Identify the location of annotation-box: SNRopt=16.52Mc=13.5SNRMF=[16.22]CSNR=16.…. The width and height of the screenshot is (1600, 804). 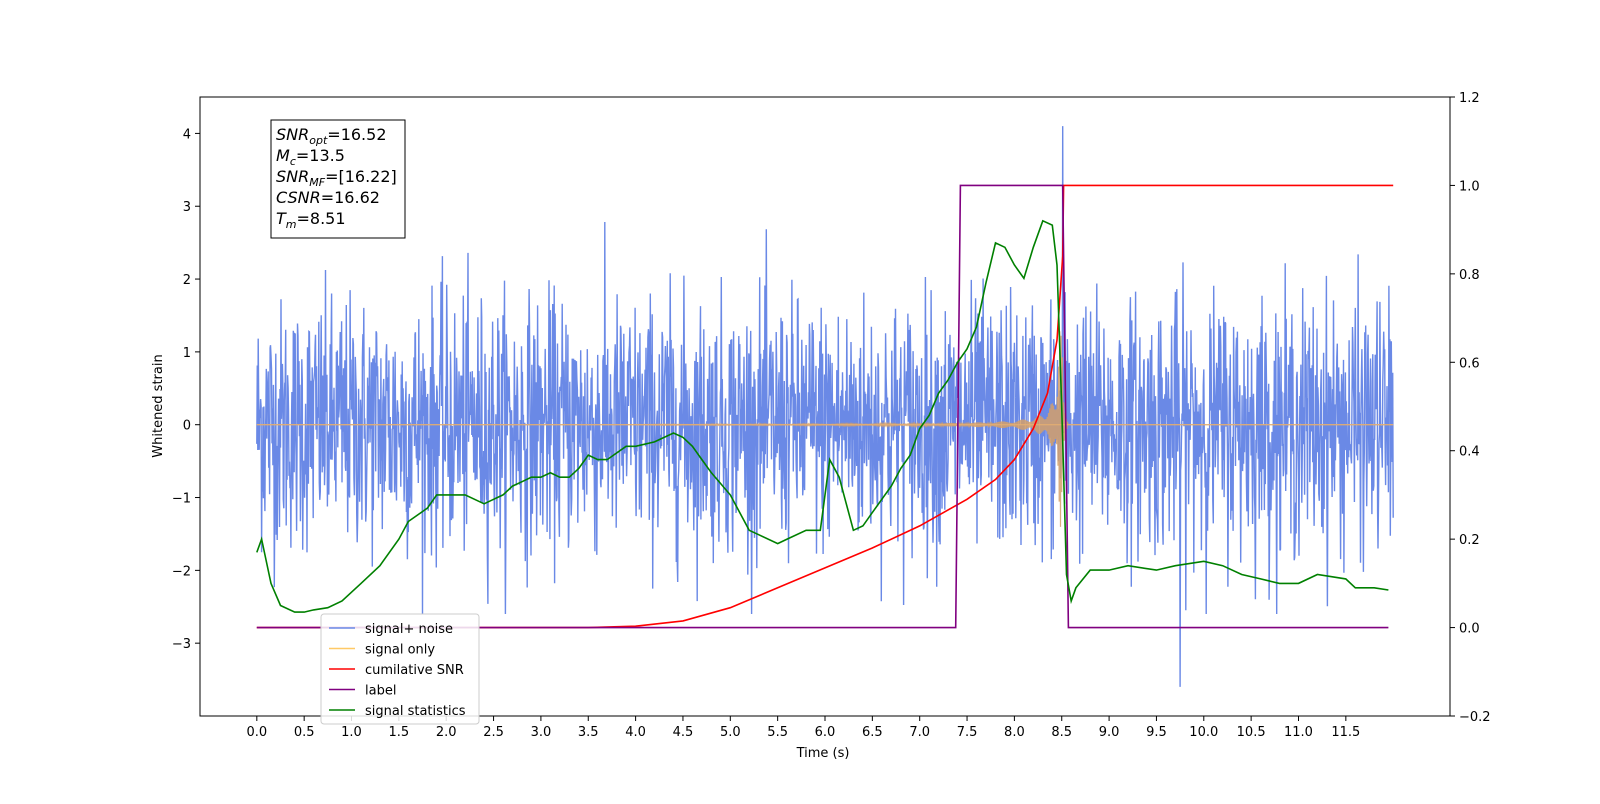
(338, 179).